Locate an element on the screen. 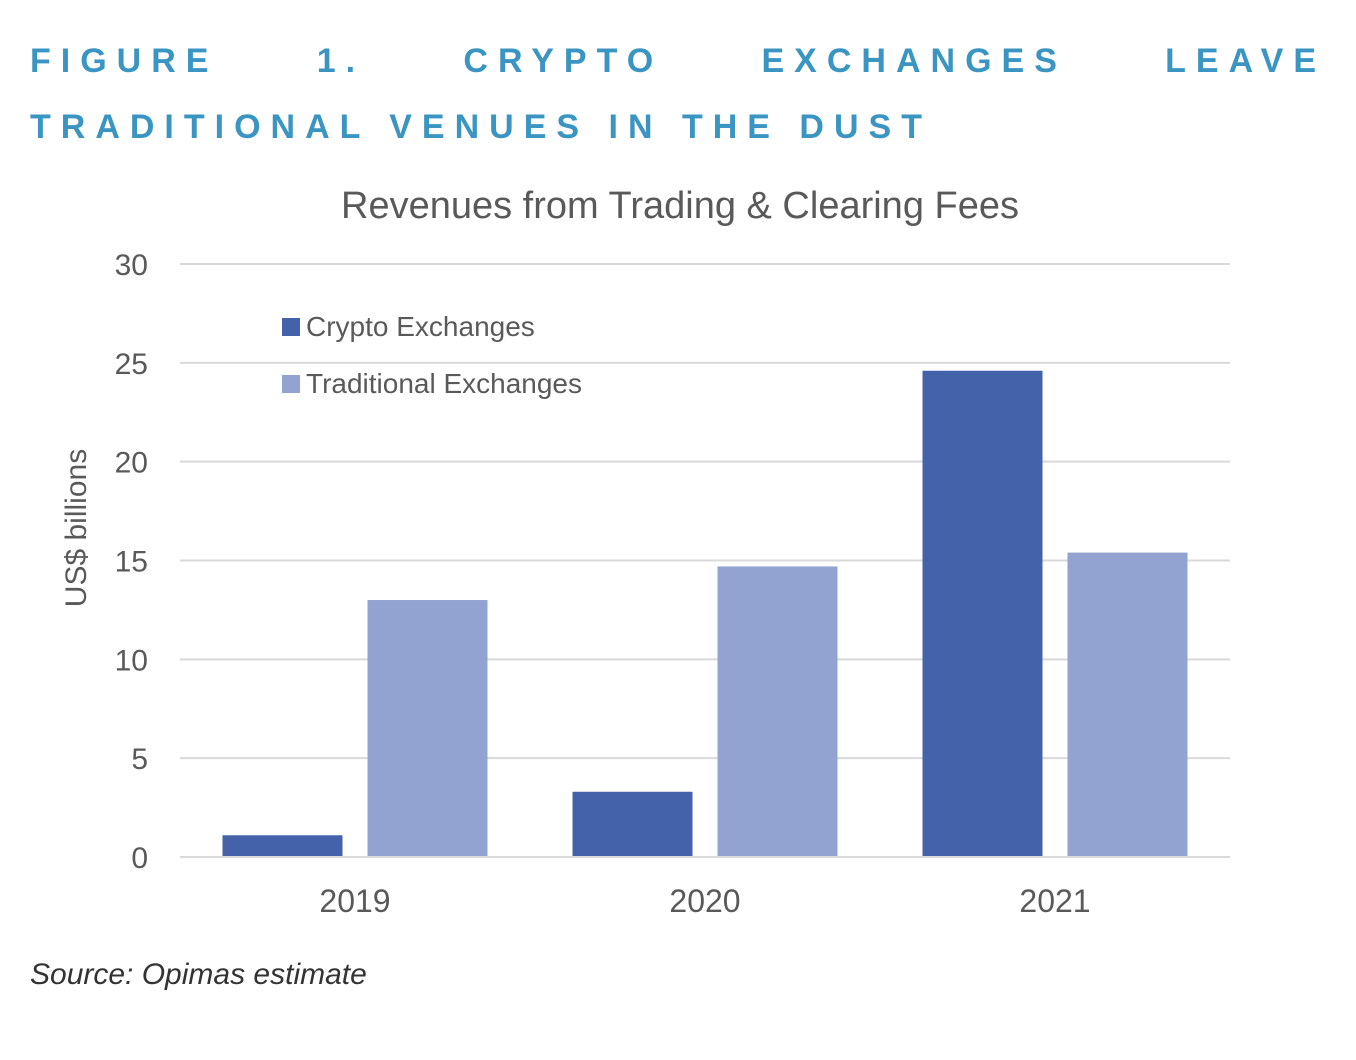 The width and height of the screenshot is (1356, 1060). legend-swatch-traditional is located at coordinates (291, 384).